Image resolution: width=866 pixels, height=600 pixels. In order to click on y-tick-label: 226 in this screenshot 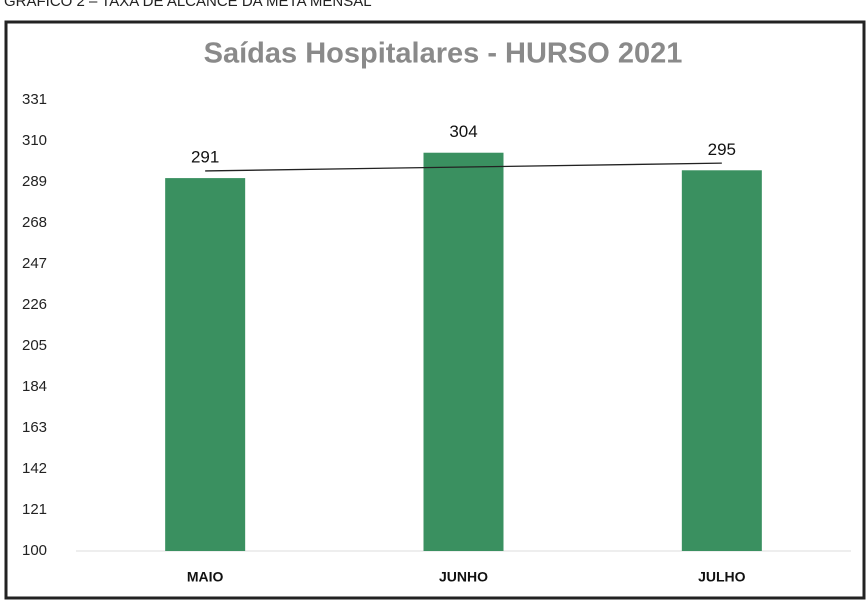, I will do `click(34, 304)`.